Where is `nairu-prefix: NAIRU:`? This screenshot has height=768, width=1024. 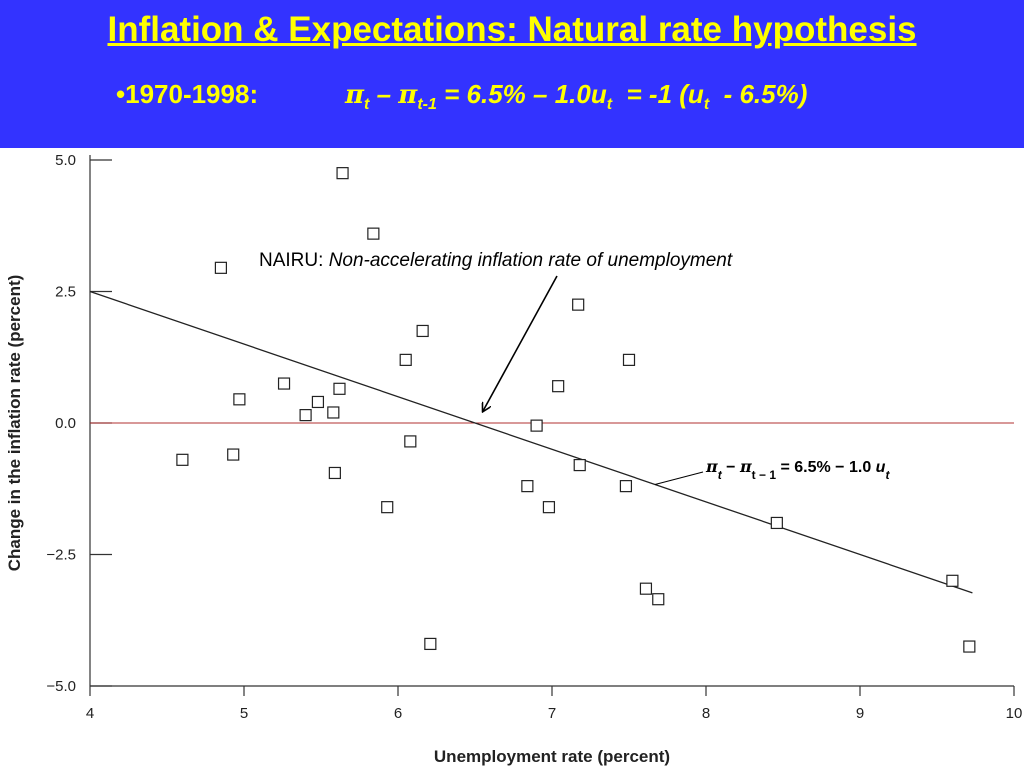
nairu-prefix: NAIRU: is located at coordinates (294, 260).